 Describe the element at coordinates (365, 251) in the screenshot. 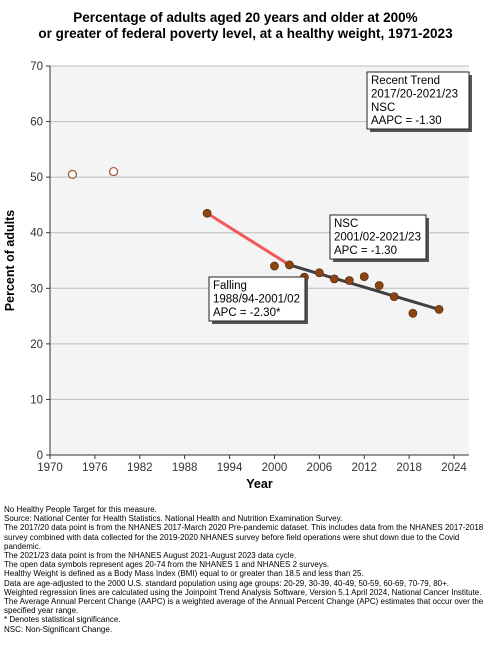

I see `annotation-2-line: APC = -1.30` at that location.